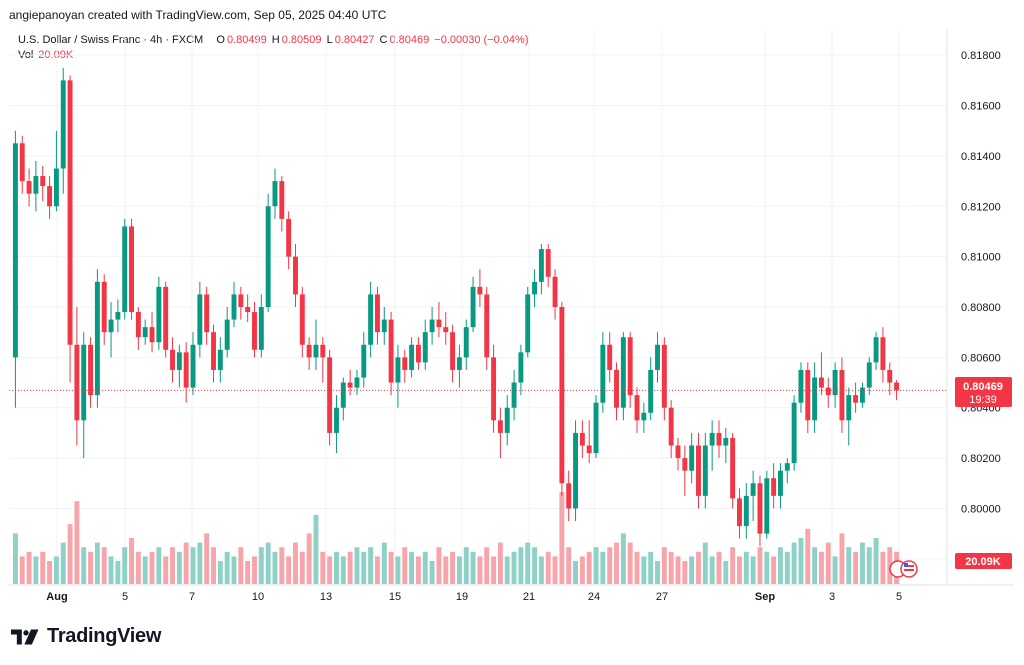  Describe the element at coordinates (56, 597) in the screenshot. I see `time-tick-label: Aug` at that location.